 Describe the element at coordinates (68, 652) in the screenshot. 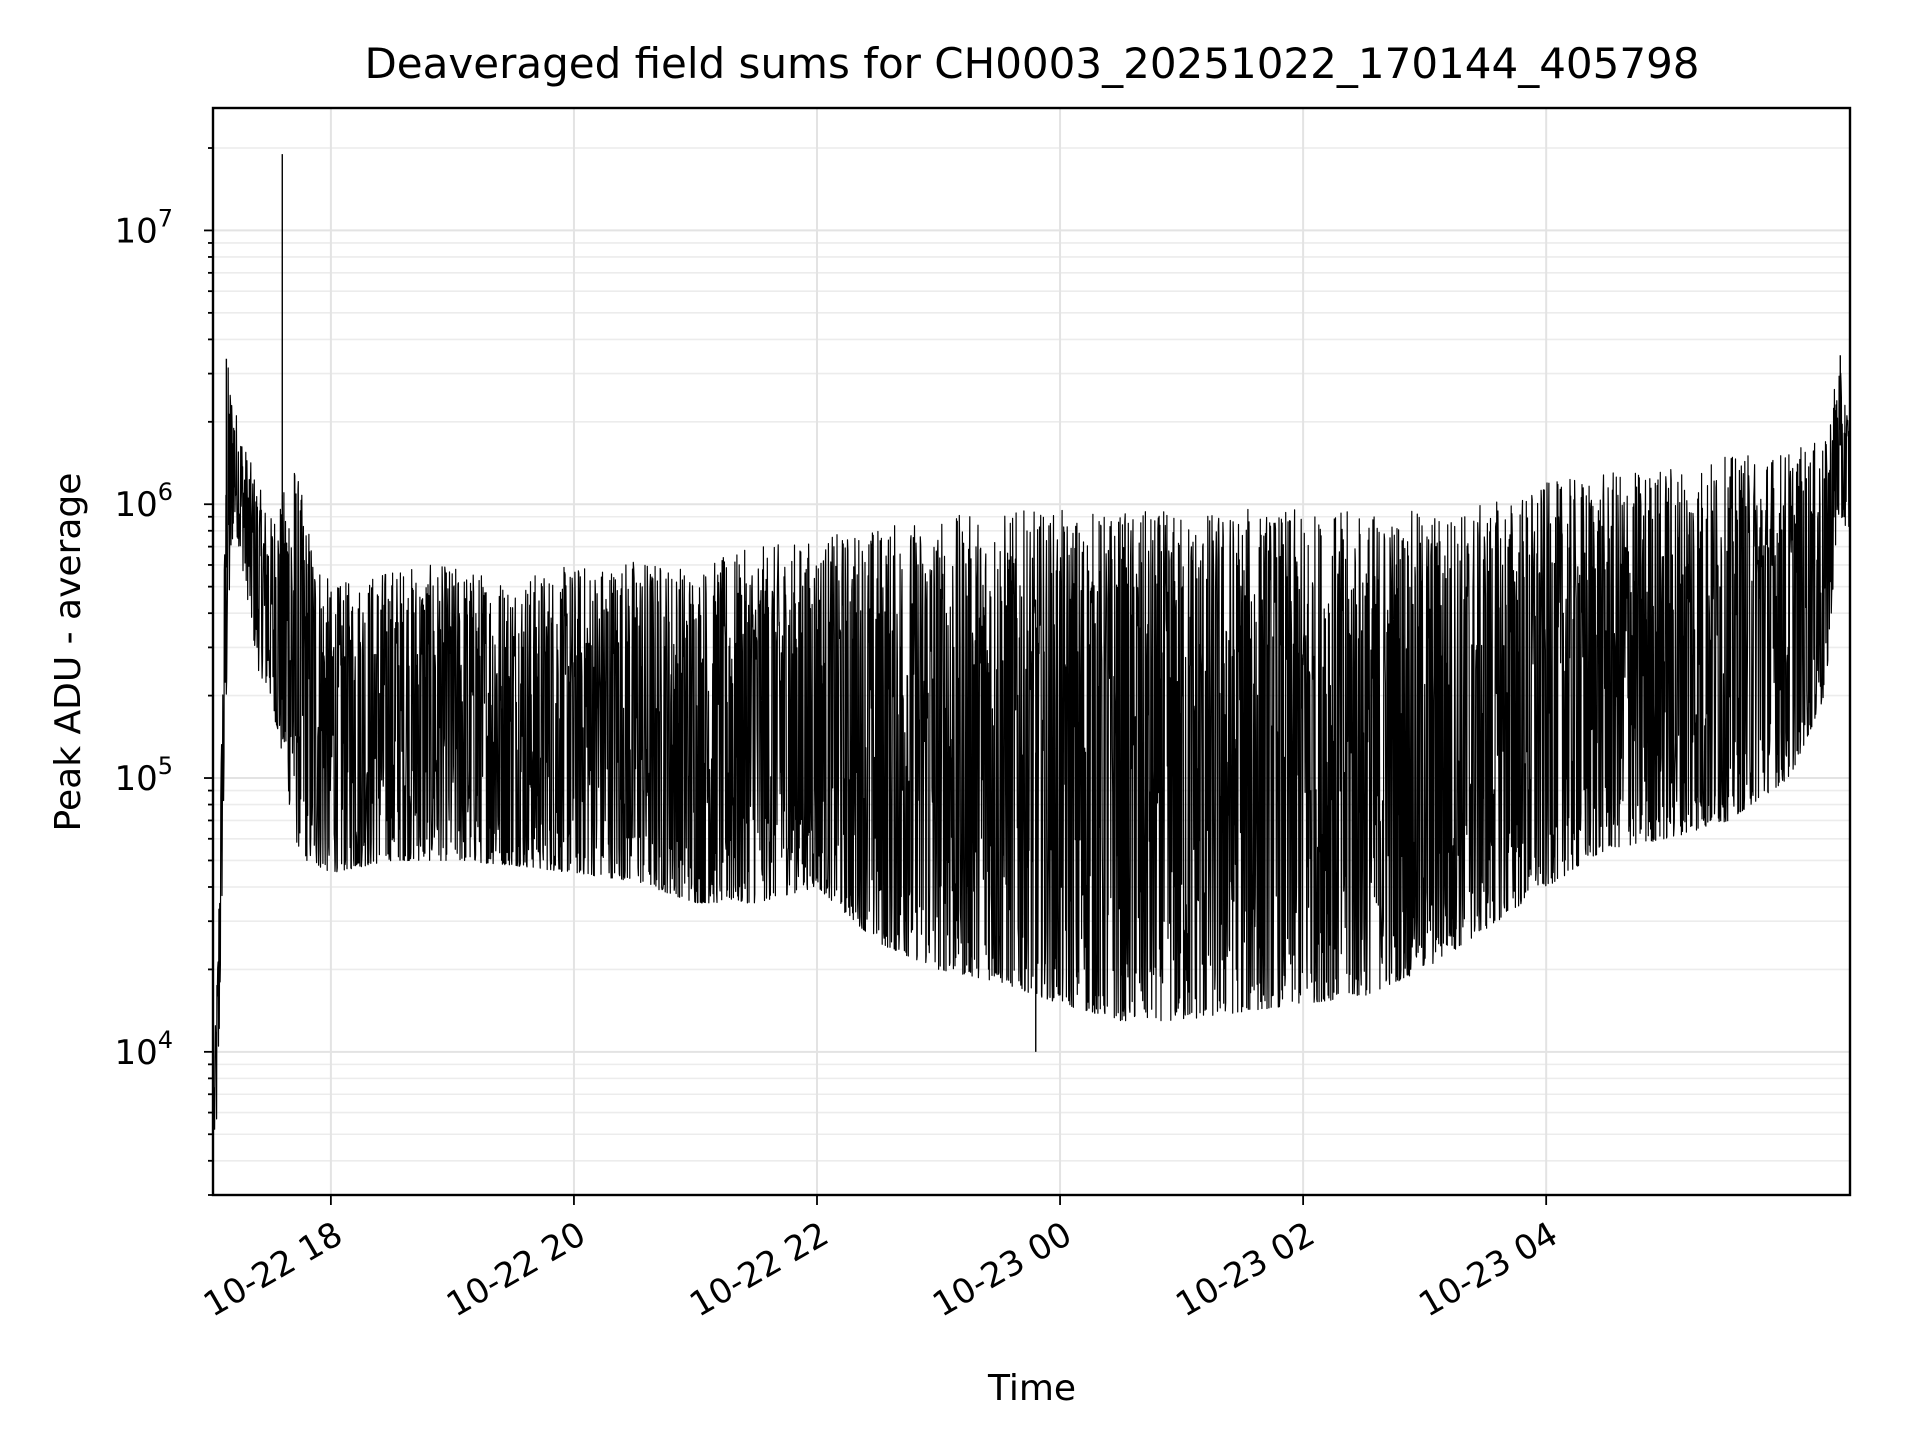

I see `y-axis-label: Peak ADU - average` at that location.